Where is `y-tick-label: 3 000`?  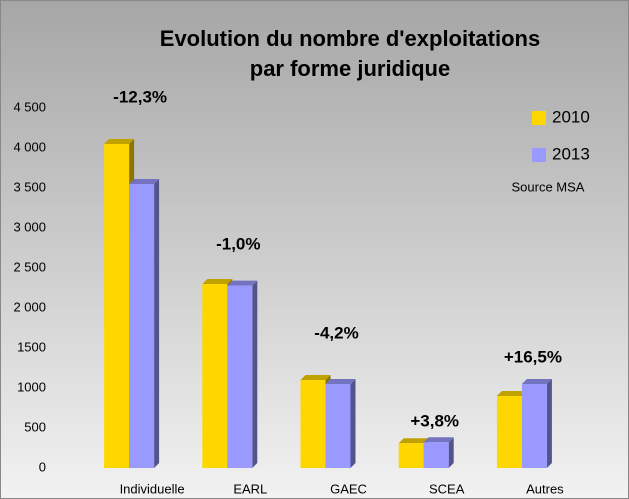
y-tick-label: 3 000 is located at coordinates (29, 226).